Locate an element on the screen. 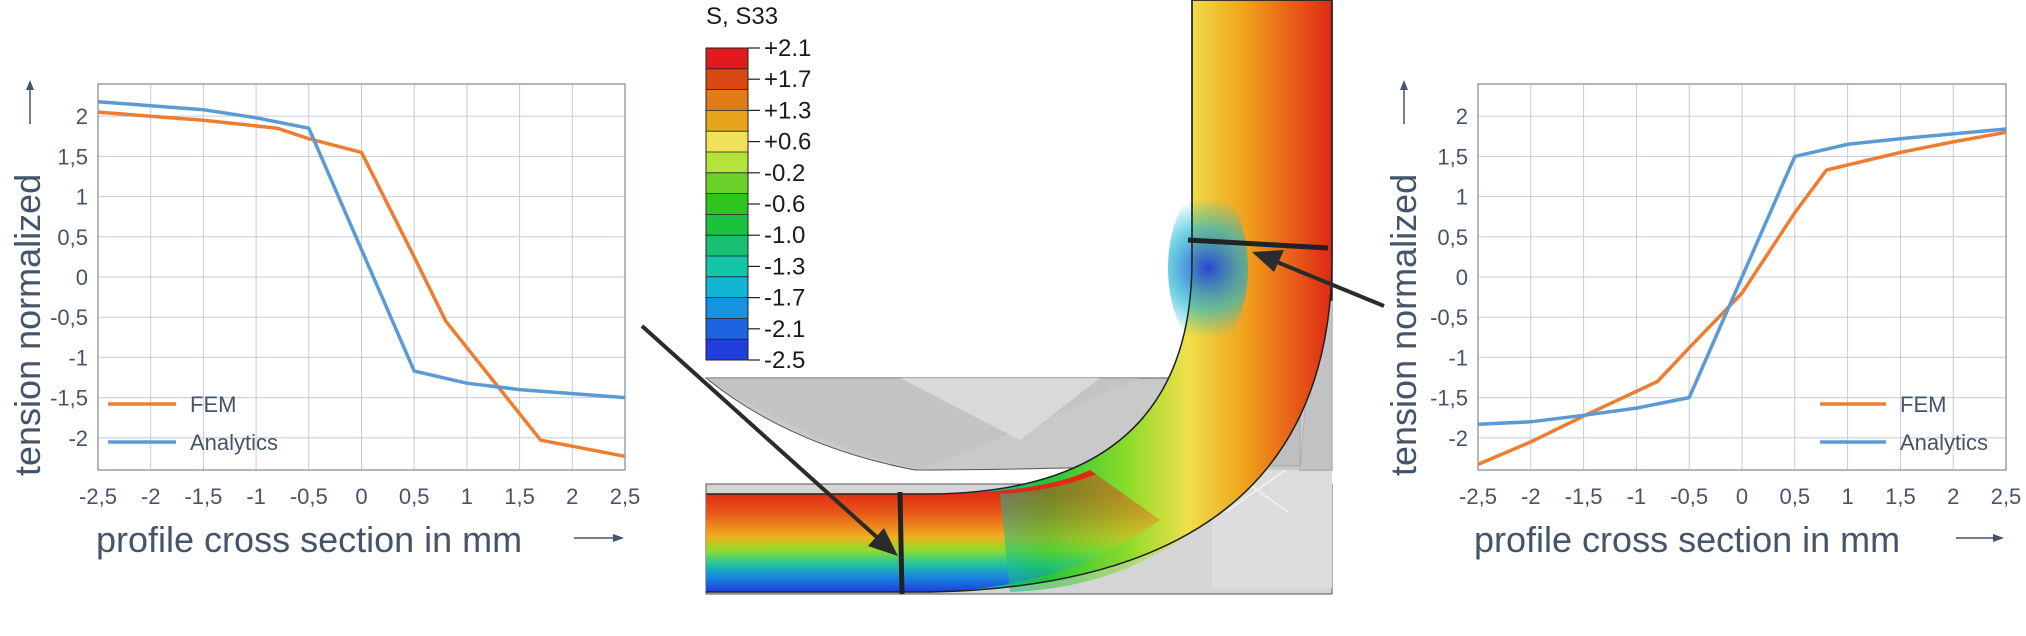 Image resolution: width=2026 pixels, height=636 pixels. left-chart-y-axis-label: tension normalized is located at coordinates (27, 325).